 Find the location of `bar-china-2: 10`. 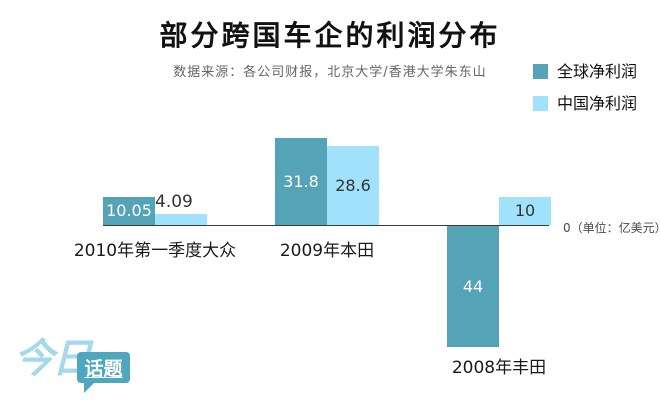

bar-china-2: 10 is located at coordinates (525, 211).